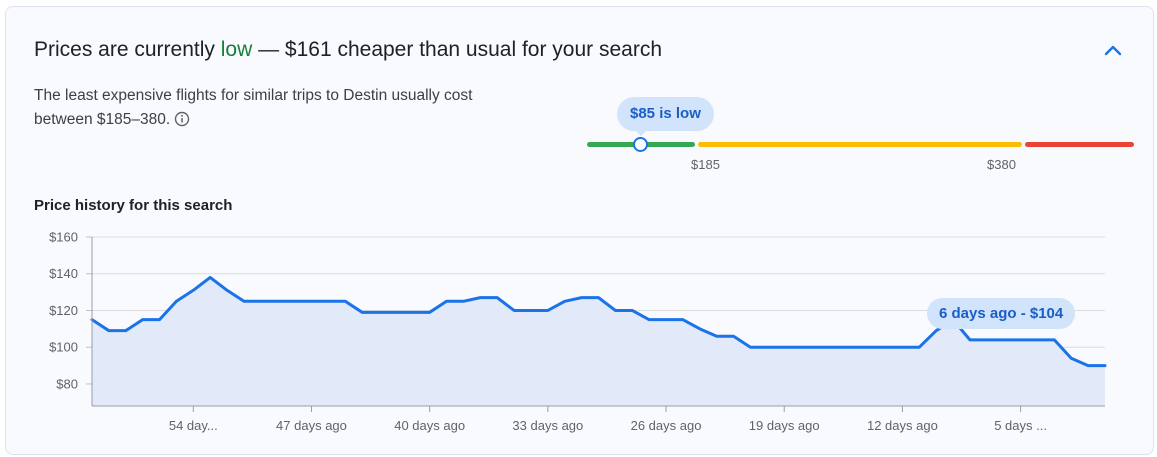  Describe the element at coordinates (784, 425) in the screenshot. I see `x-tick-label: 19 days ago` at that location.